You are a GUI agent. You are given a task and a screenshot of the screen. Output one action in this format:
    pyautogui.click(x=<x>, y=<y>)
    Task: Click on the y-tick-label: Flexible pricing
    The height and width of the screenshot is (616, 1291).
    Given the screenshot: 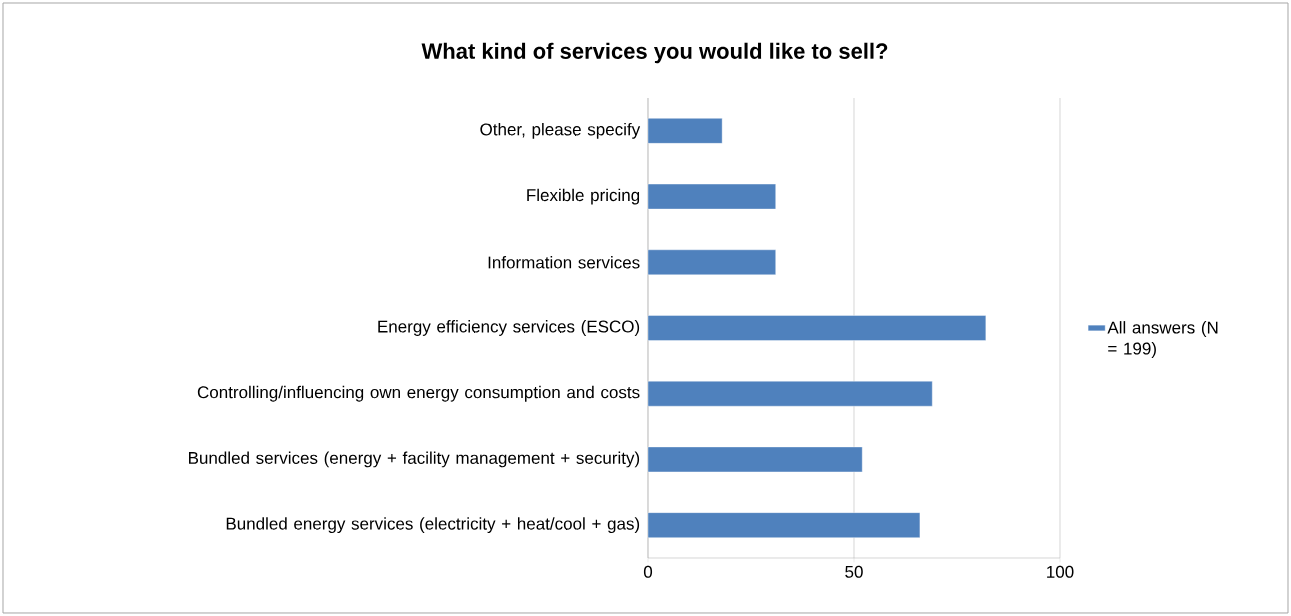 What is the action you would take?
    pyautogui.click(x=583, y=196)
    